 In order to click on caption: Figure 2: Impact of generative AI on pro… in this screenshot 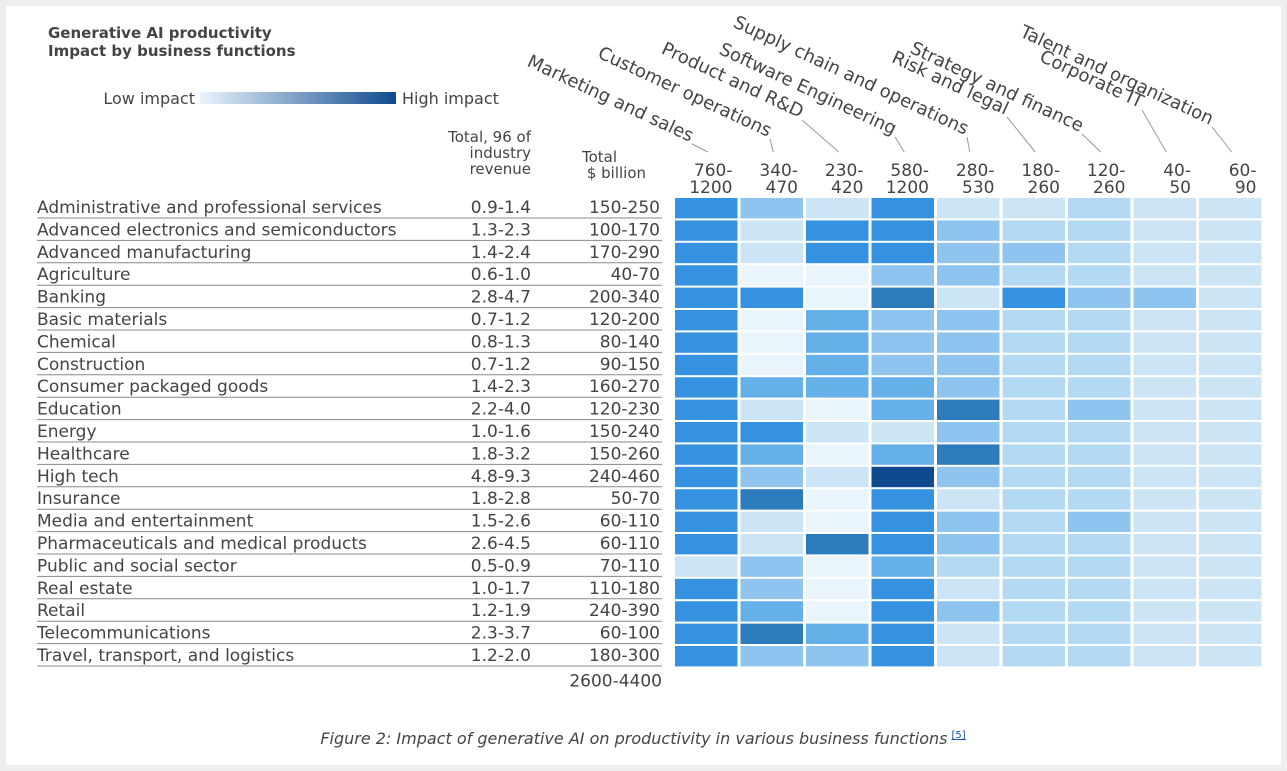, I will do `click(642, 738)`.